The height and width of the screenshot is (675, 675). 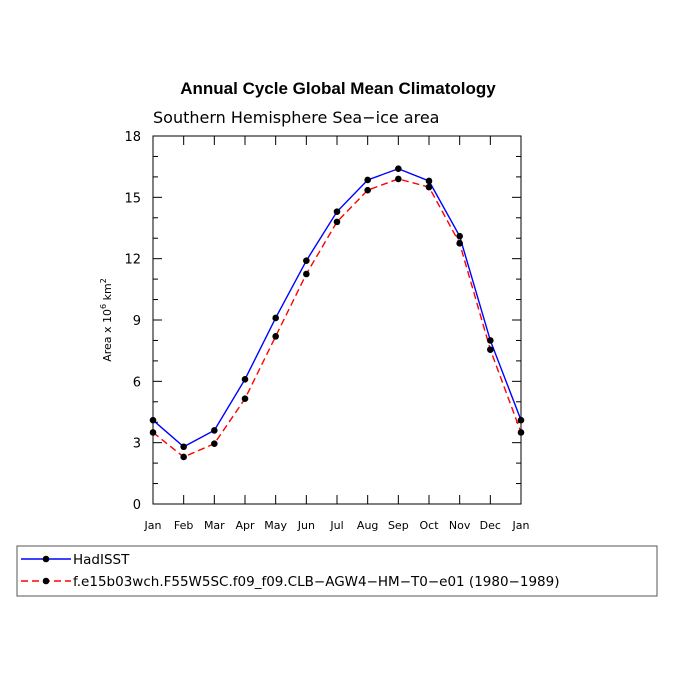 I want to click on y-axis-label: Area x 106 km2, so click(x=106, y=320).